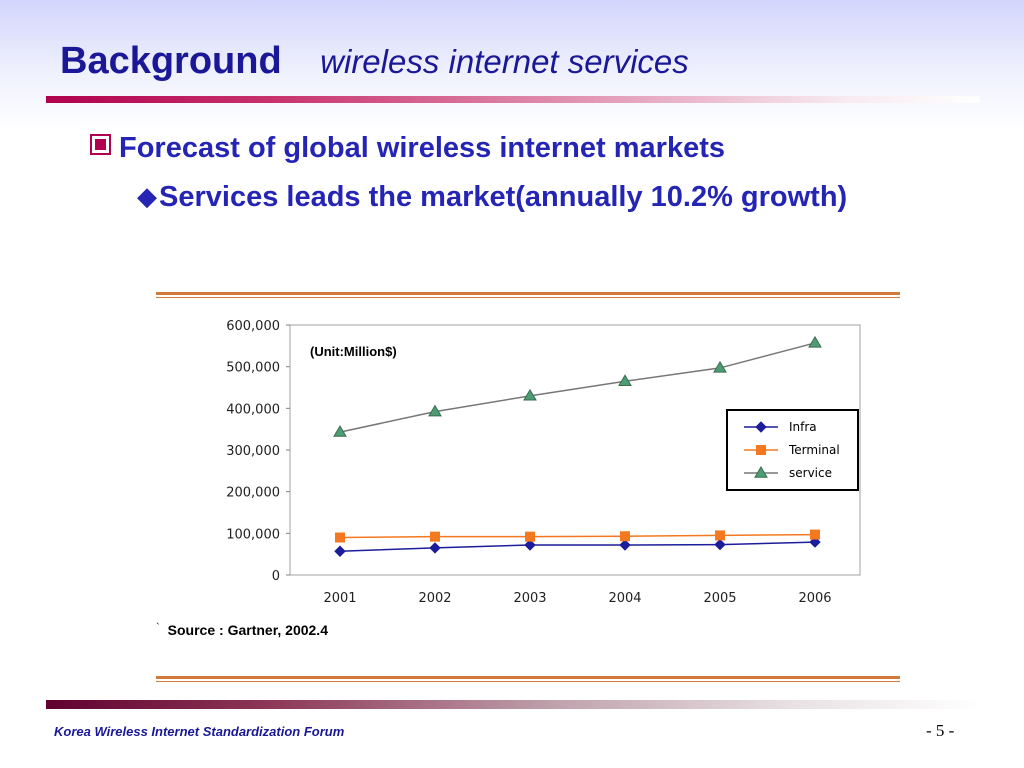 The width and height of the screenshot is (1024, 768). Describe the element at coordinates (100, 144) in the screenshot. I see `square-bullet-icon` at that location.